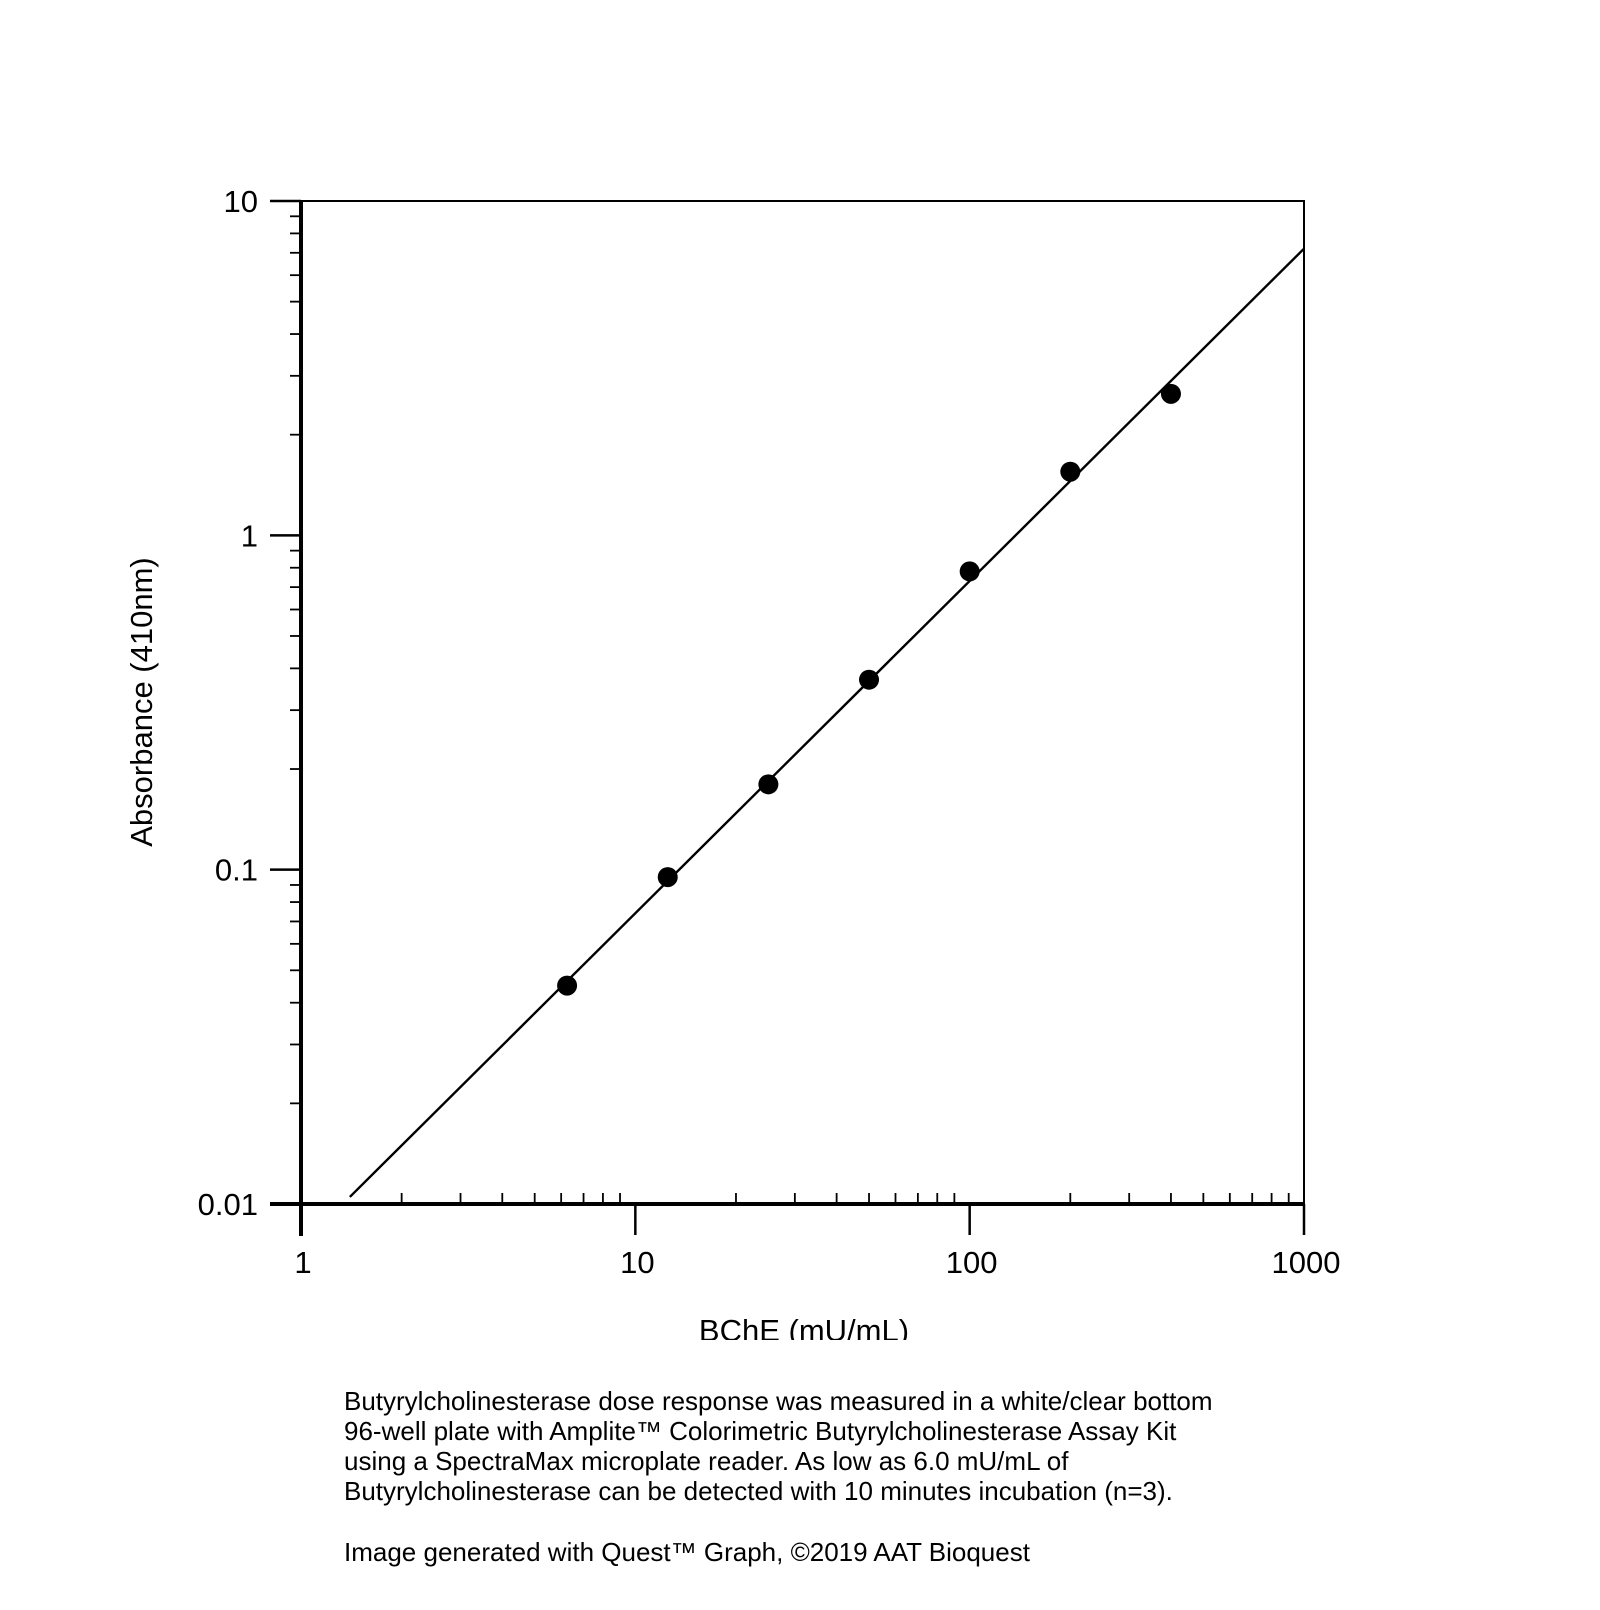 This screenshot has height=1610, width=1600. What do you see at coordinates (802, 1214) in the screenshot?
I see `x-axis-ticks` at bounding box center [802, 1214].